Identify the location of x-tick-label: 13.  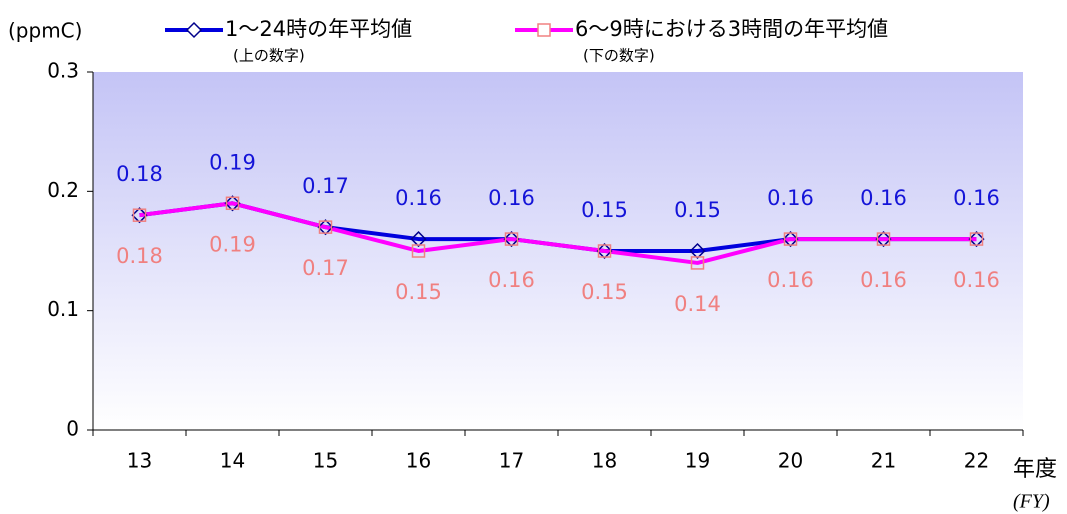
(139, 461).